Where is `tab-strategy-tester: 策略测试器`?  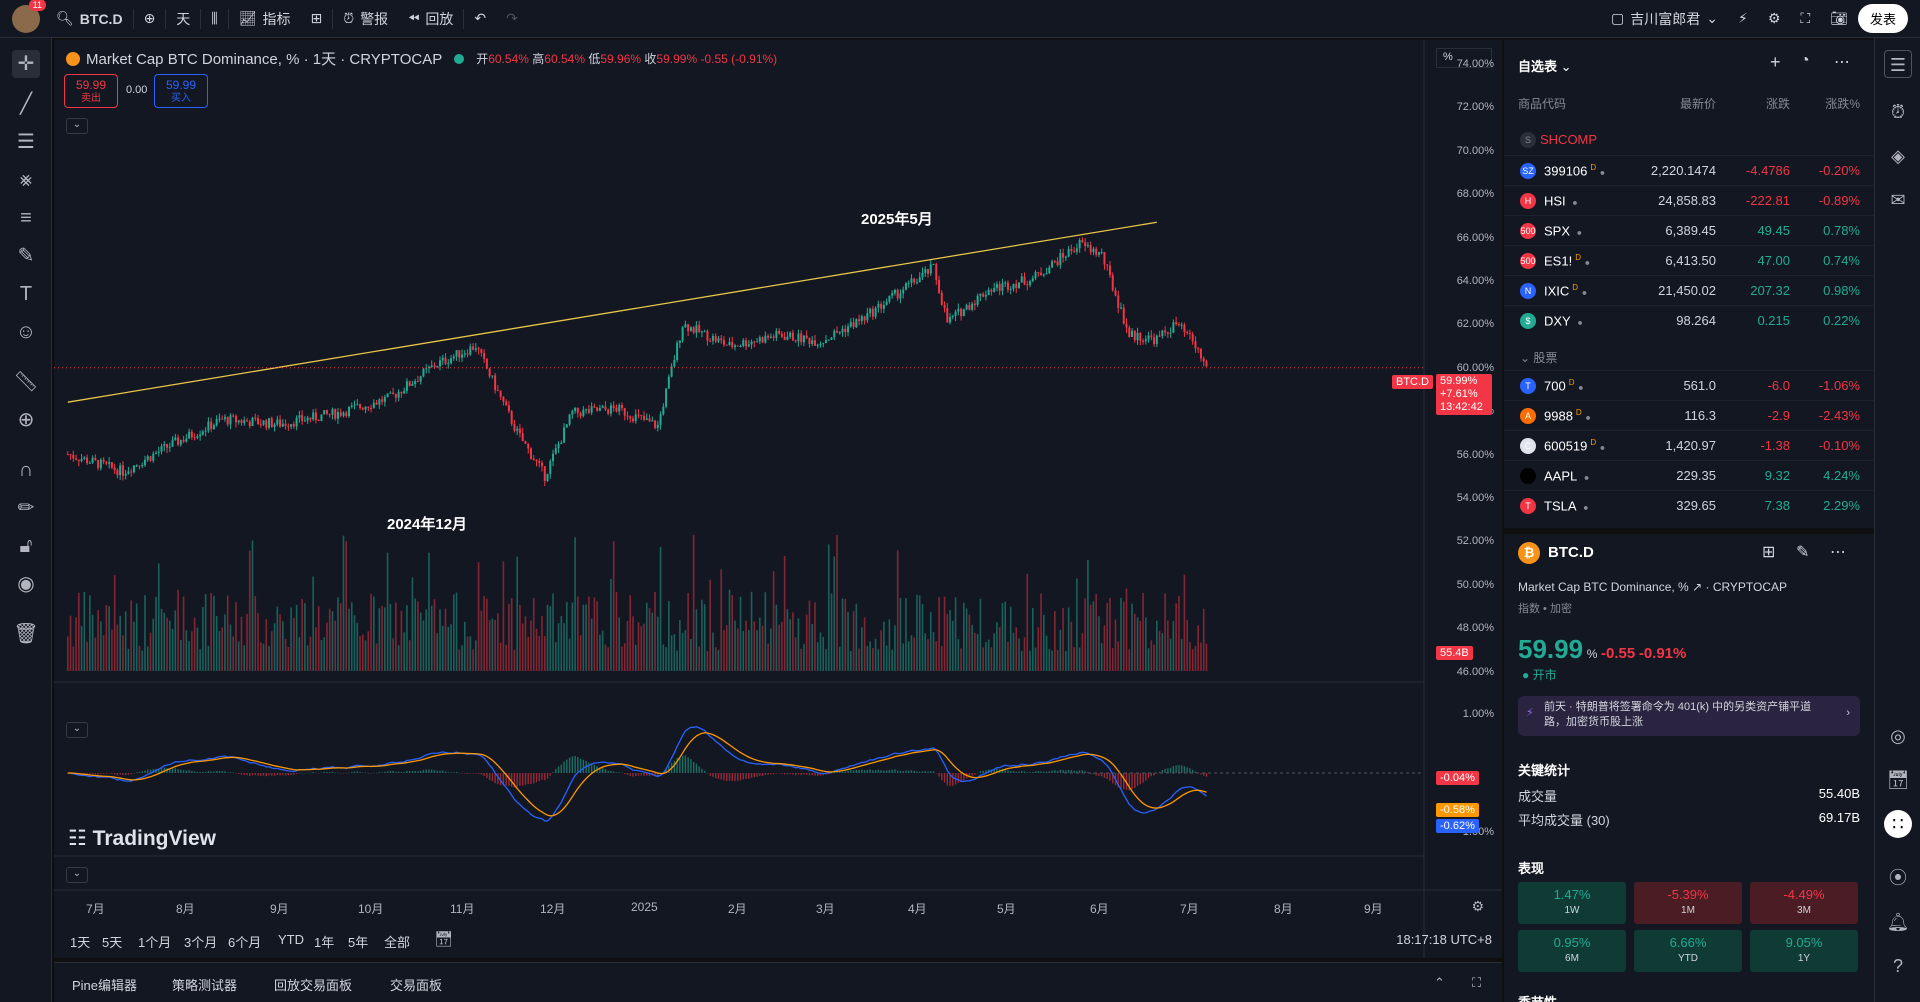
tab-strategy-tester: 策略测试器 is located at coordinates (205, 985).